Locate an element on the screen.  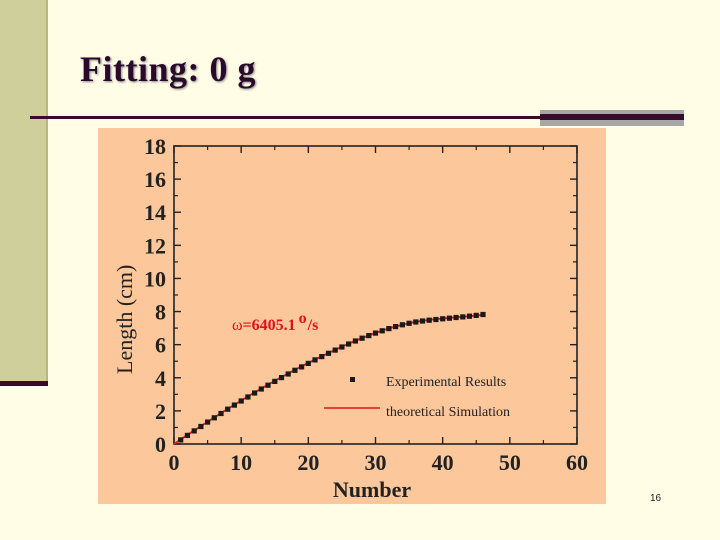
omega-annotation: ω=6405.1 o/s is located at coordinates (275, 322).